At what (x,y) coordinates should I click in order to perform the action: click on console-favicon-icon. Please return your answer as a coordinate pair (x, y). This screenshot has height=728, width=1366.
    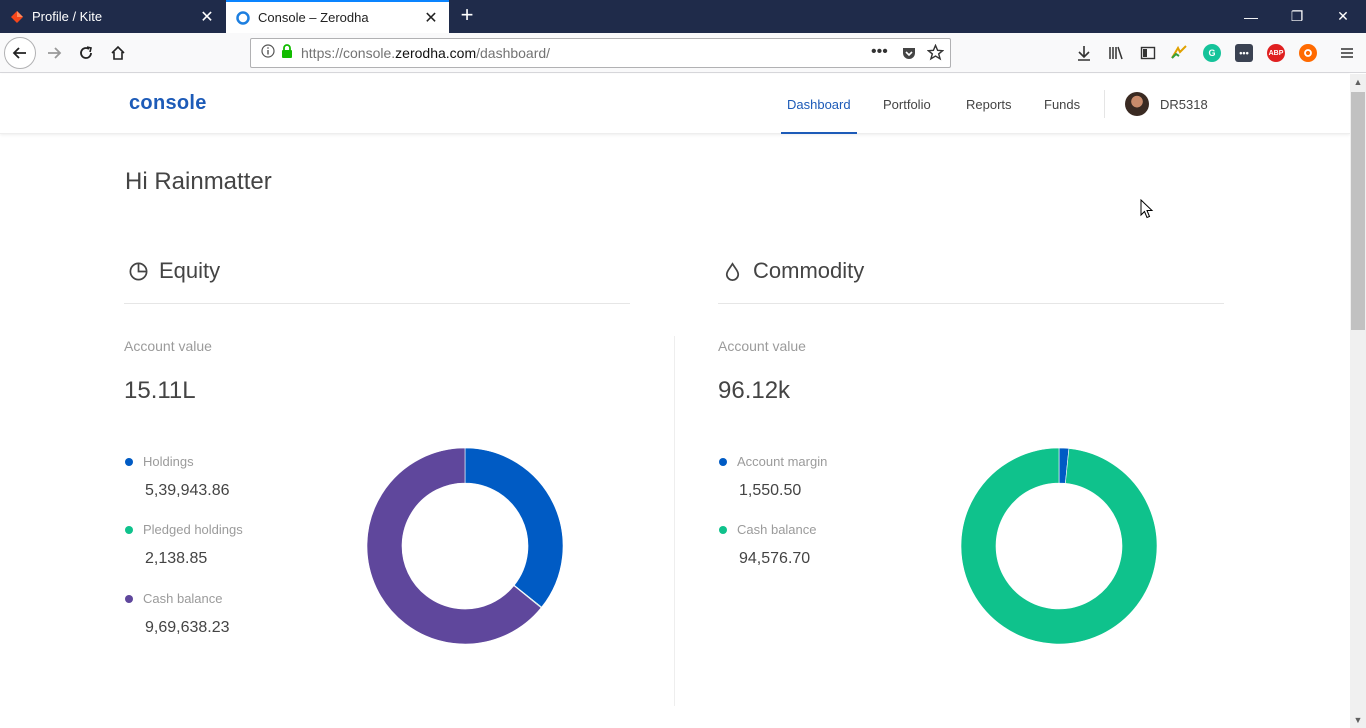
    Looking at the image, I should click on (243, 17).